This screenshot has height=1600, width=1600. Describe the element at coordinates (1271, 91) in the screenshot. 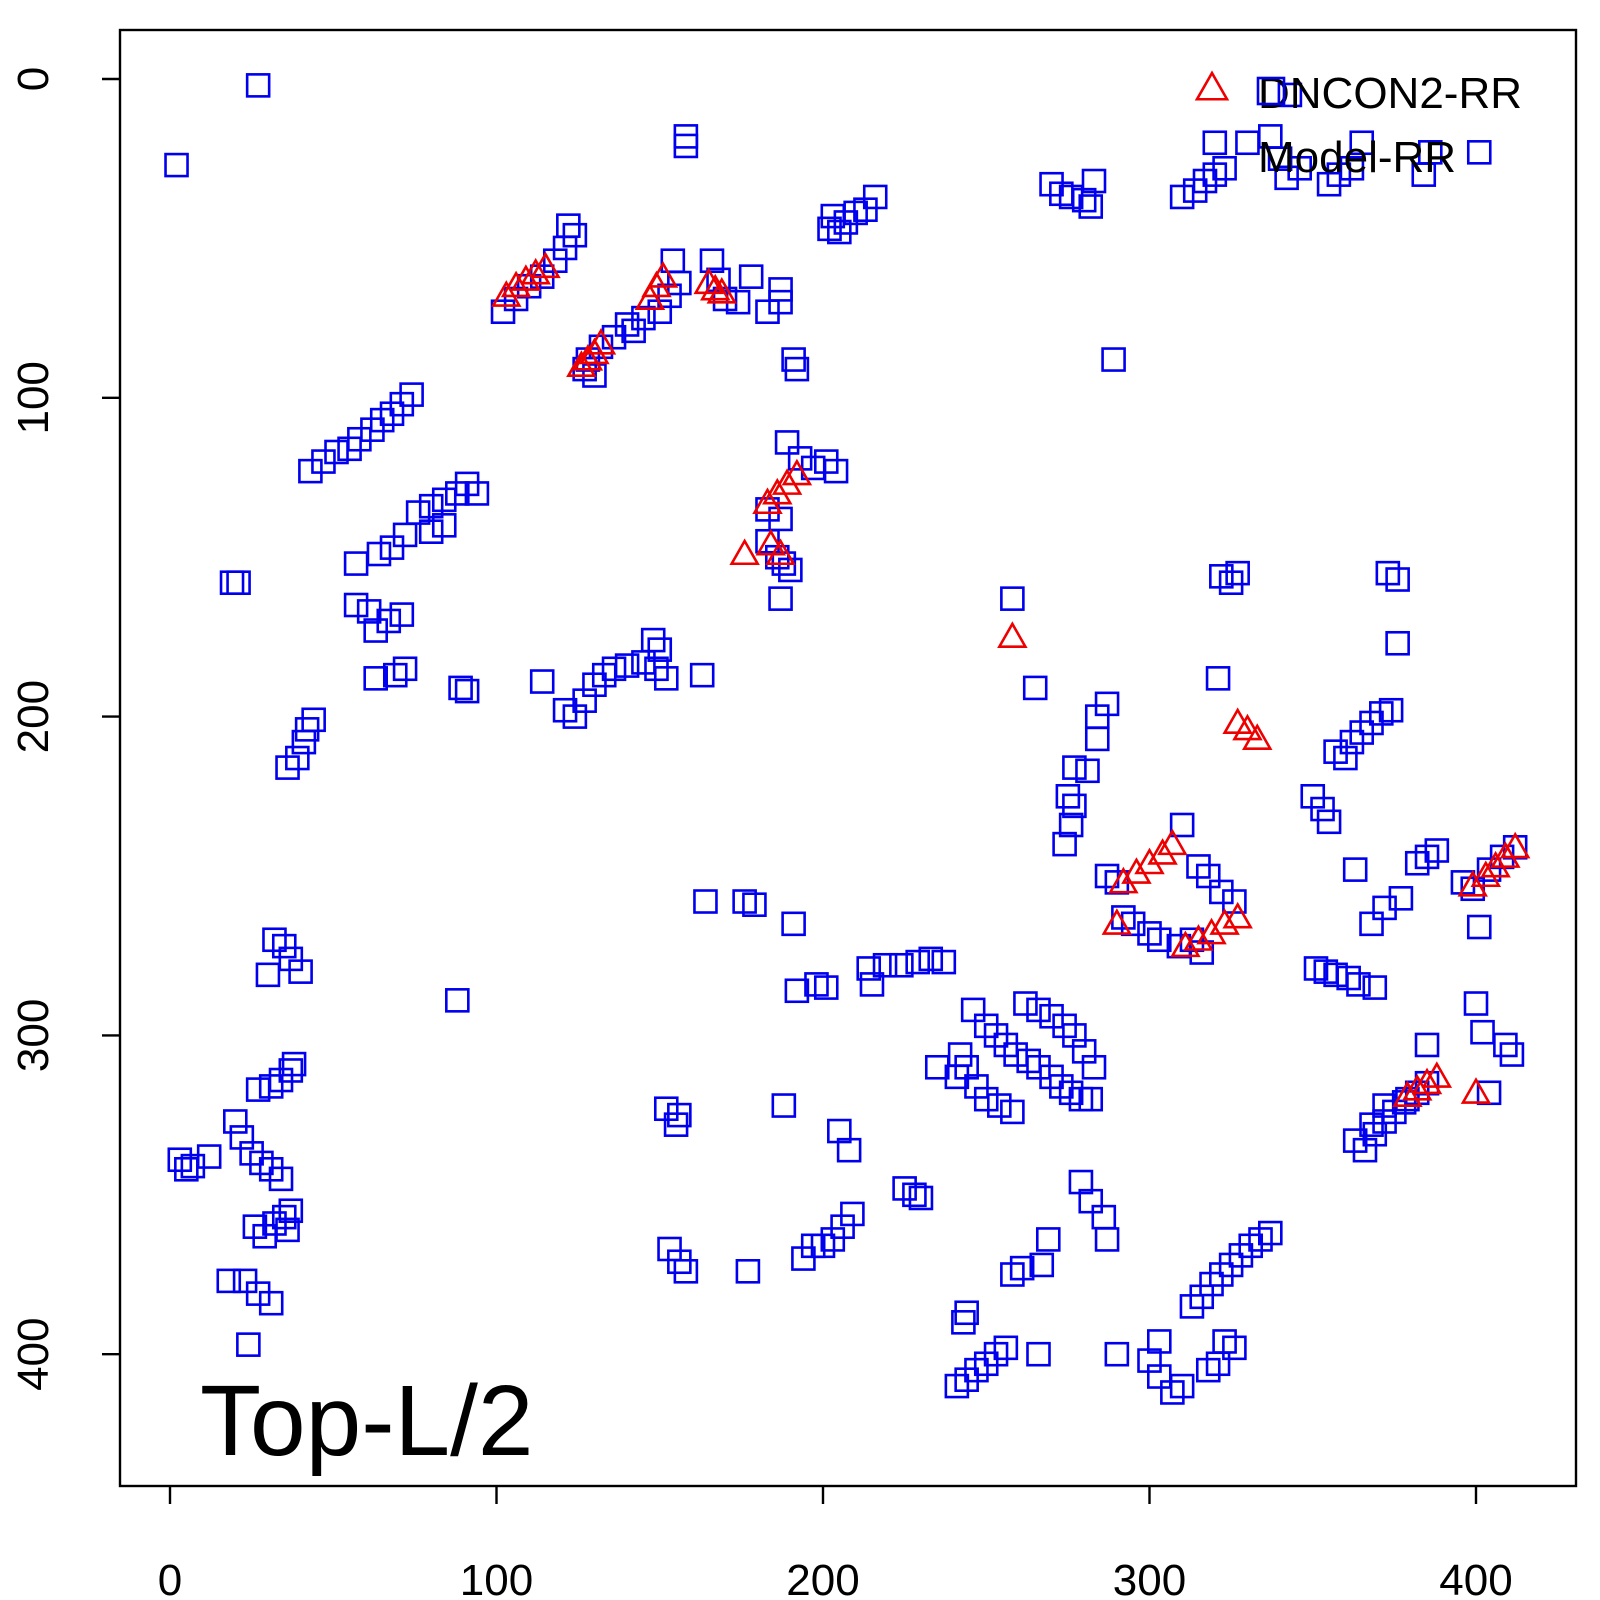

I see `legend-square-marker` at that location.